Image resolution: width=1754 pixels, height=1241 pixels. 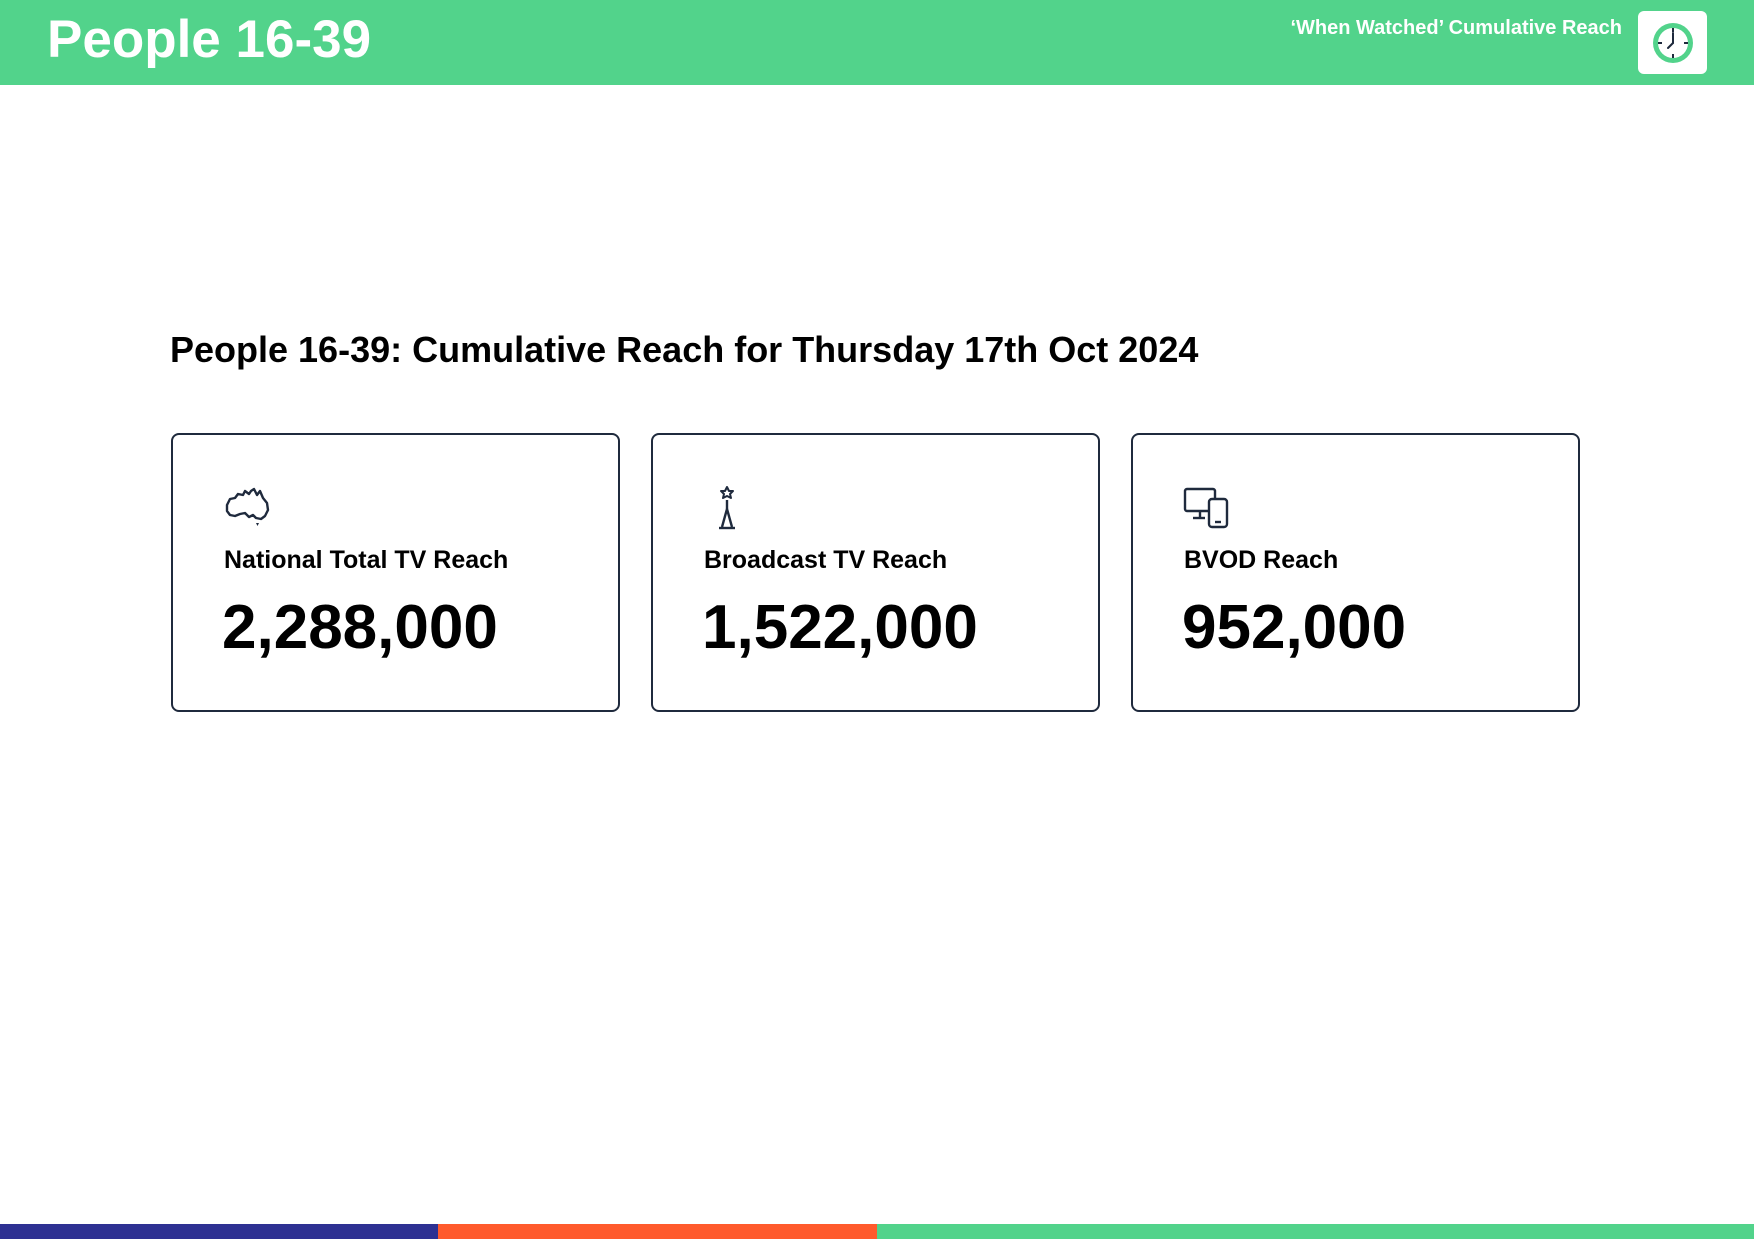 I want to click on footer-bar-orange, so click(x=657, y=1231).